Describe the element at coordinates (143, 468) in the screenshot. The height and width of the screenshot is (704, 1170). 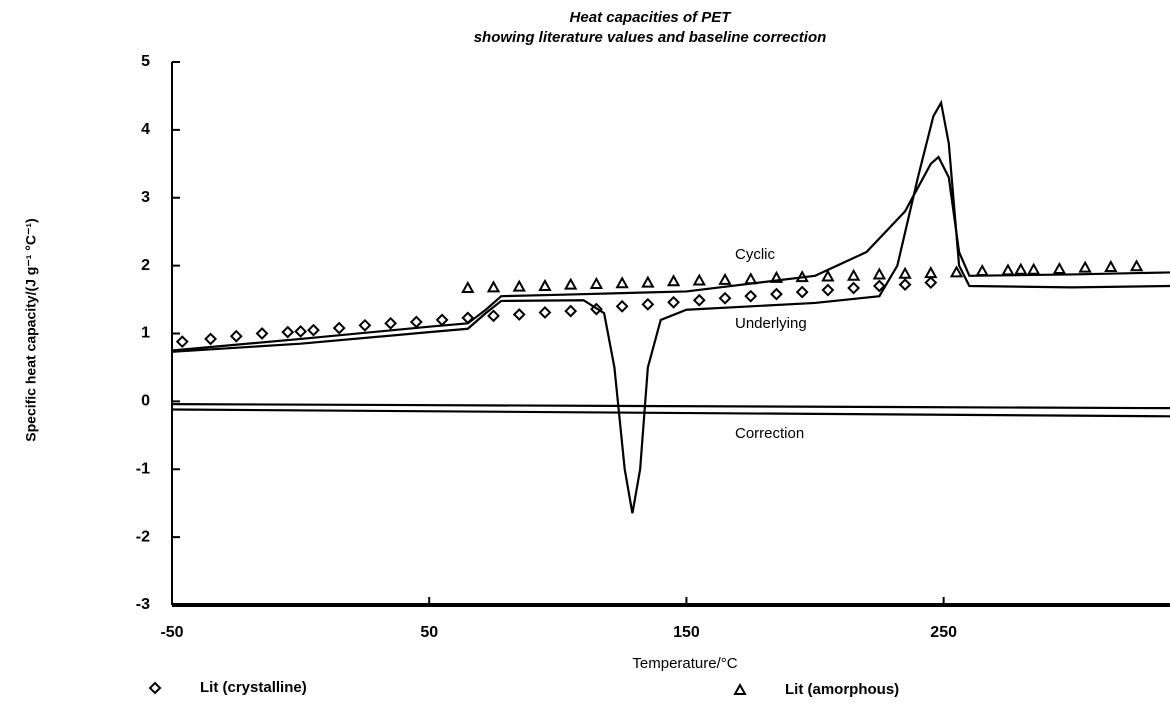
I see `y-tick-label: -1` at that location.